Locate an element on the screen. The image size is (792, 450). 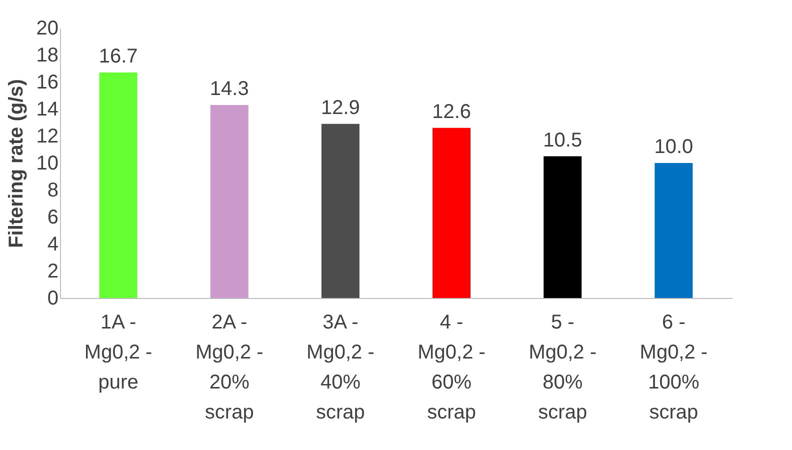
data-label: 16.7 is located at coordinates (118, 57).